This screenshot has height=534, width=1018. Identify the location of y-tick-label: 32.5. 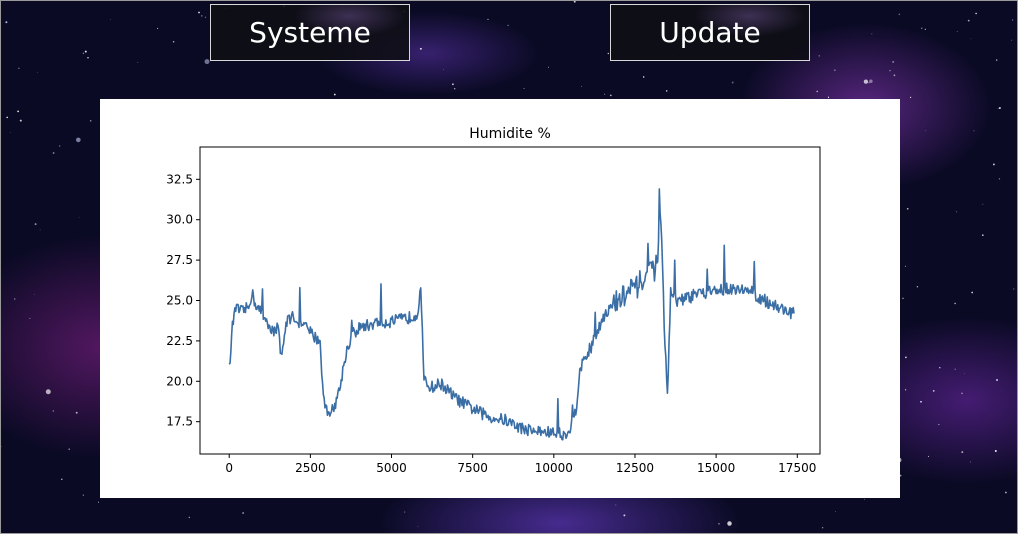
(179, 179).